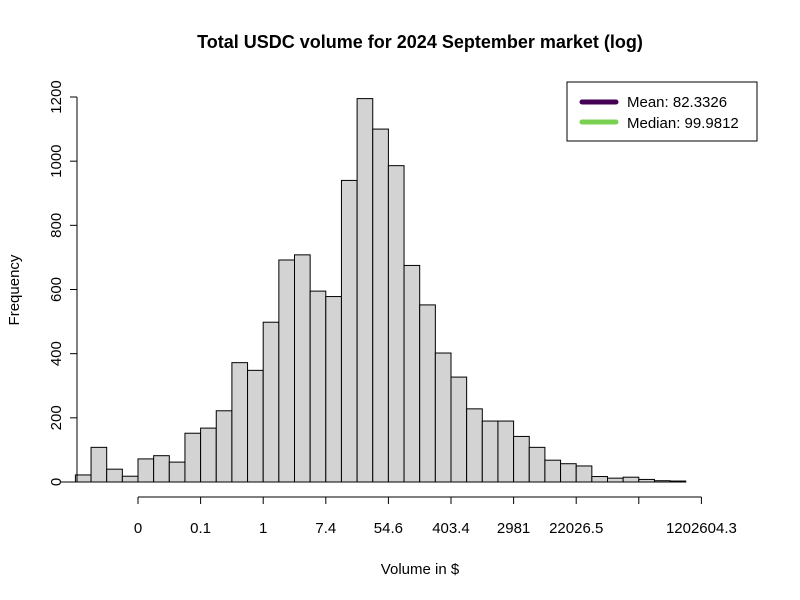  Describe the element at coordinates (683, 123) in the screenshot. I see `legend-median-label: Median: 99.9812` at that location.